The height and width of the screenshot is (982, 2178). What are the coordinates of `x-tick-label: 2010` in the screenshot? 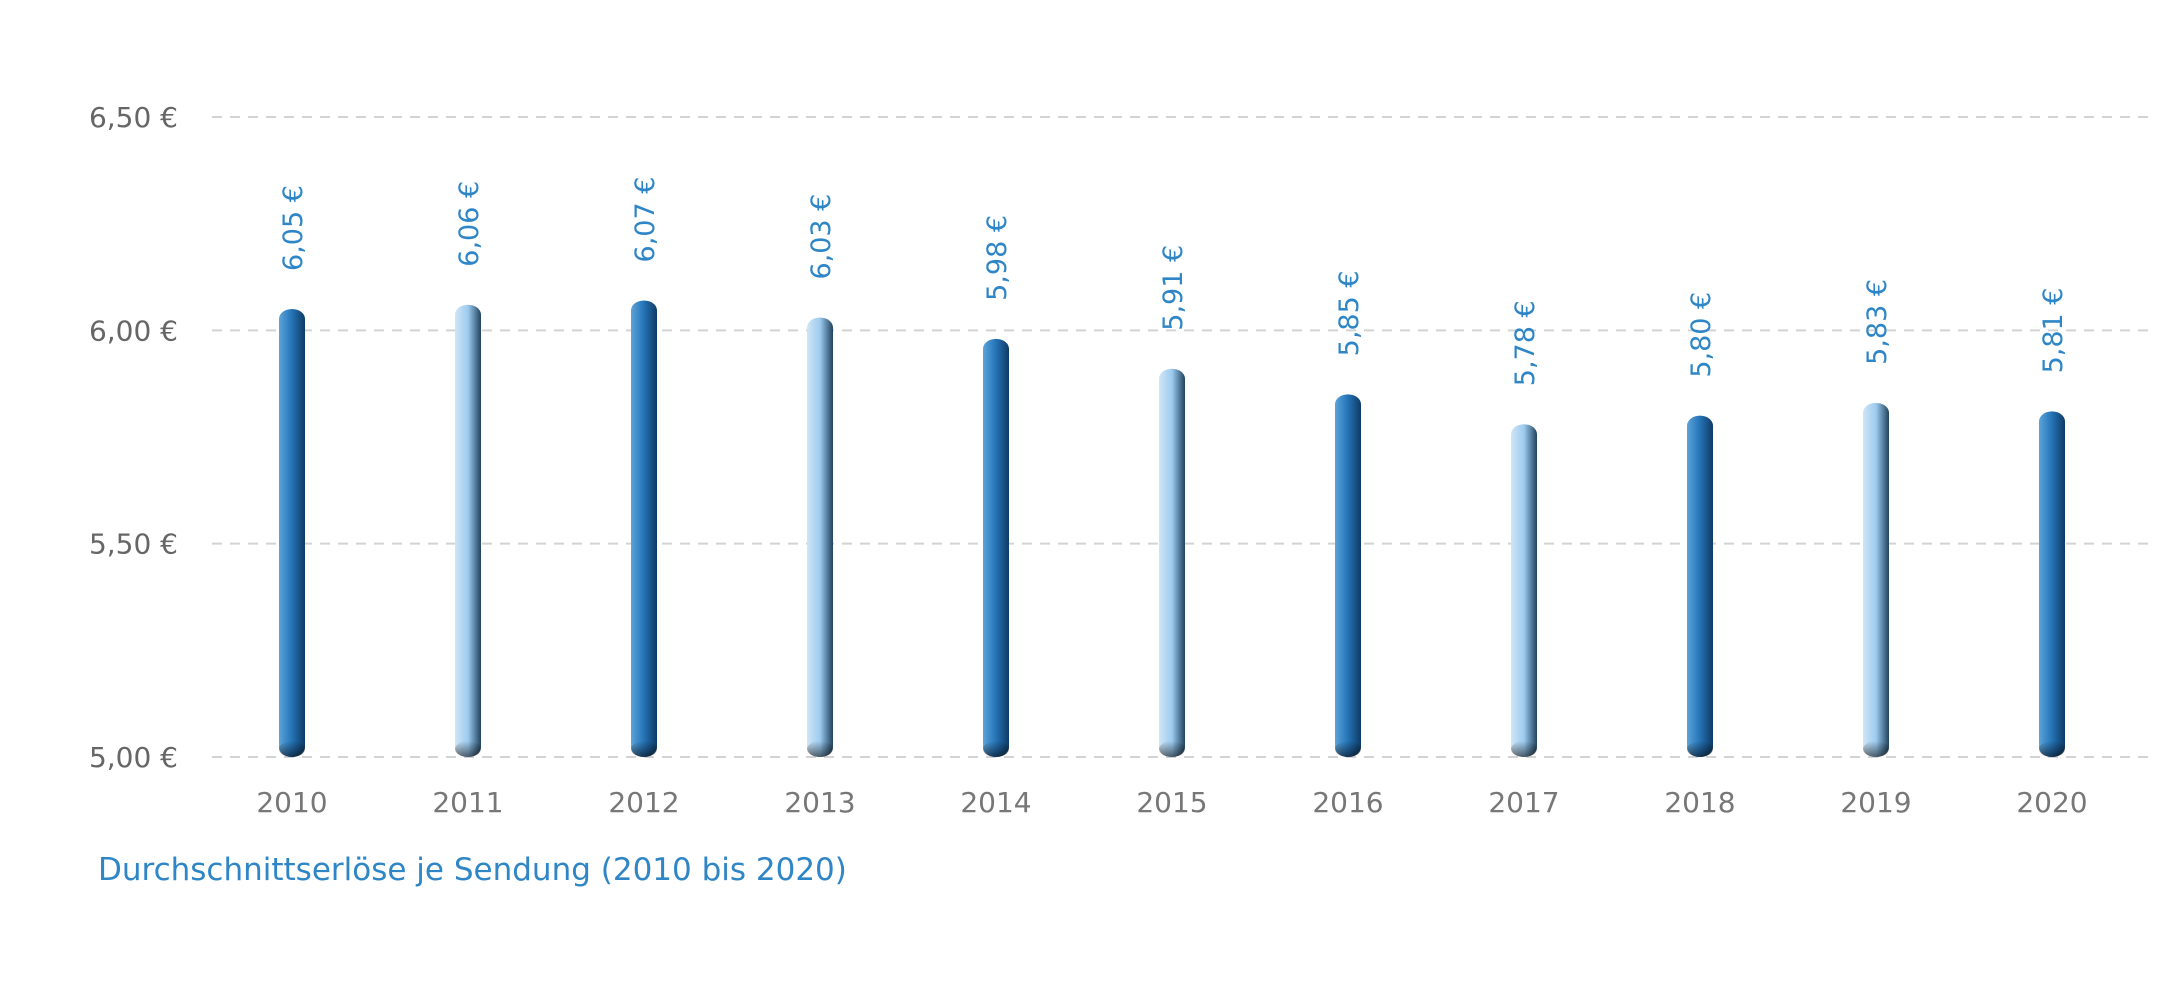 It's located at (291, 802).